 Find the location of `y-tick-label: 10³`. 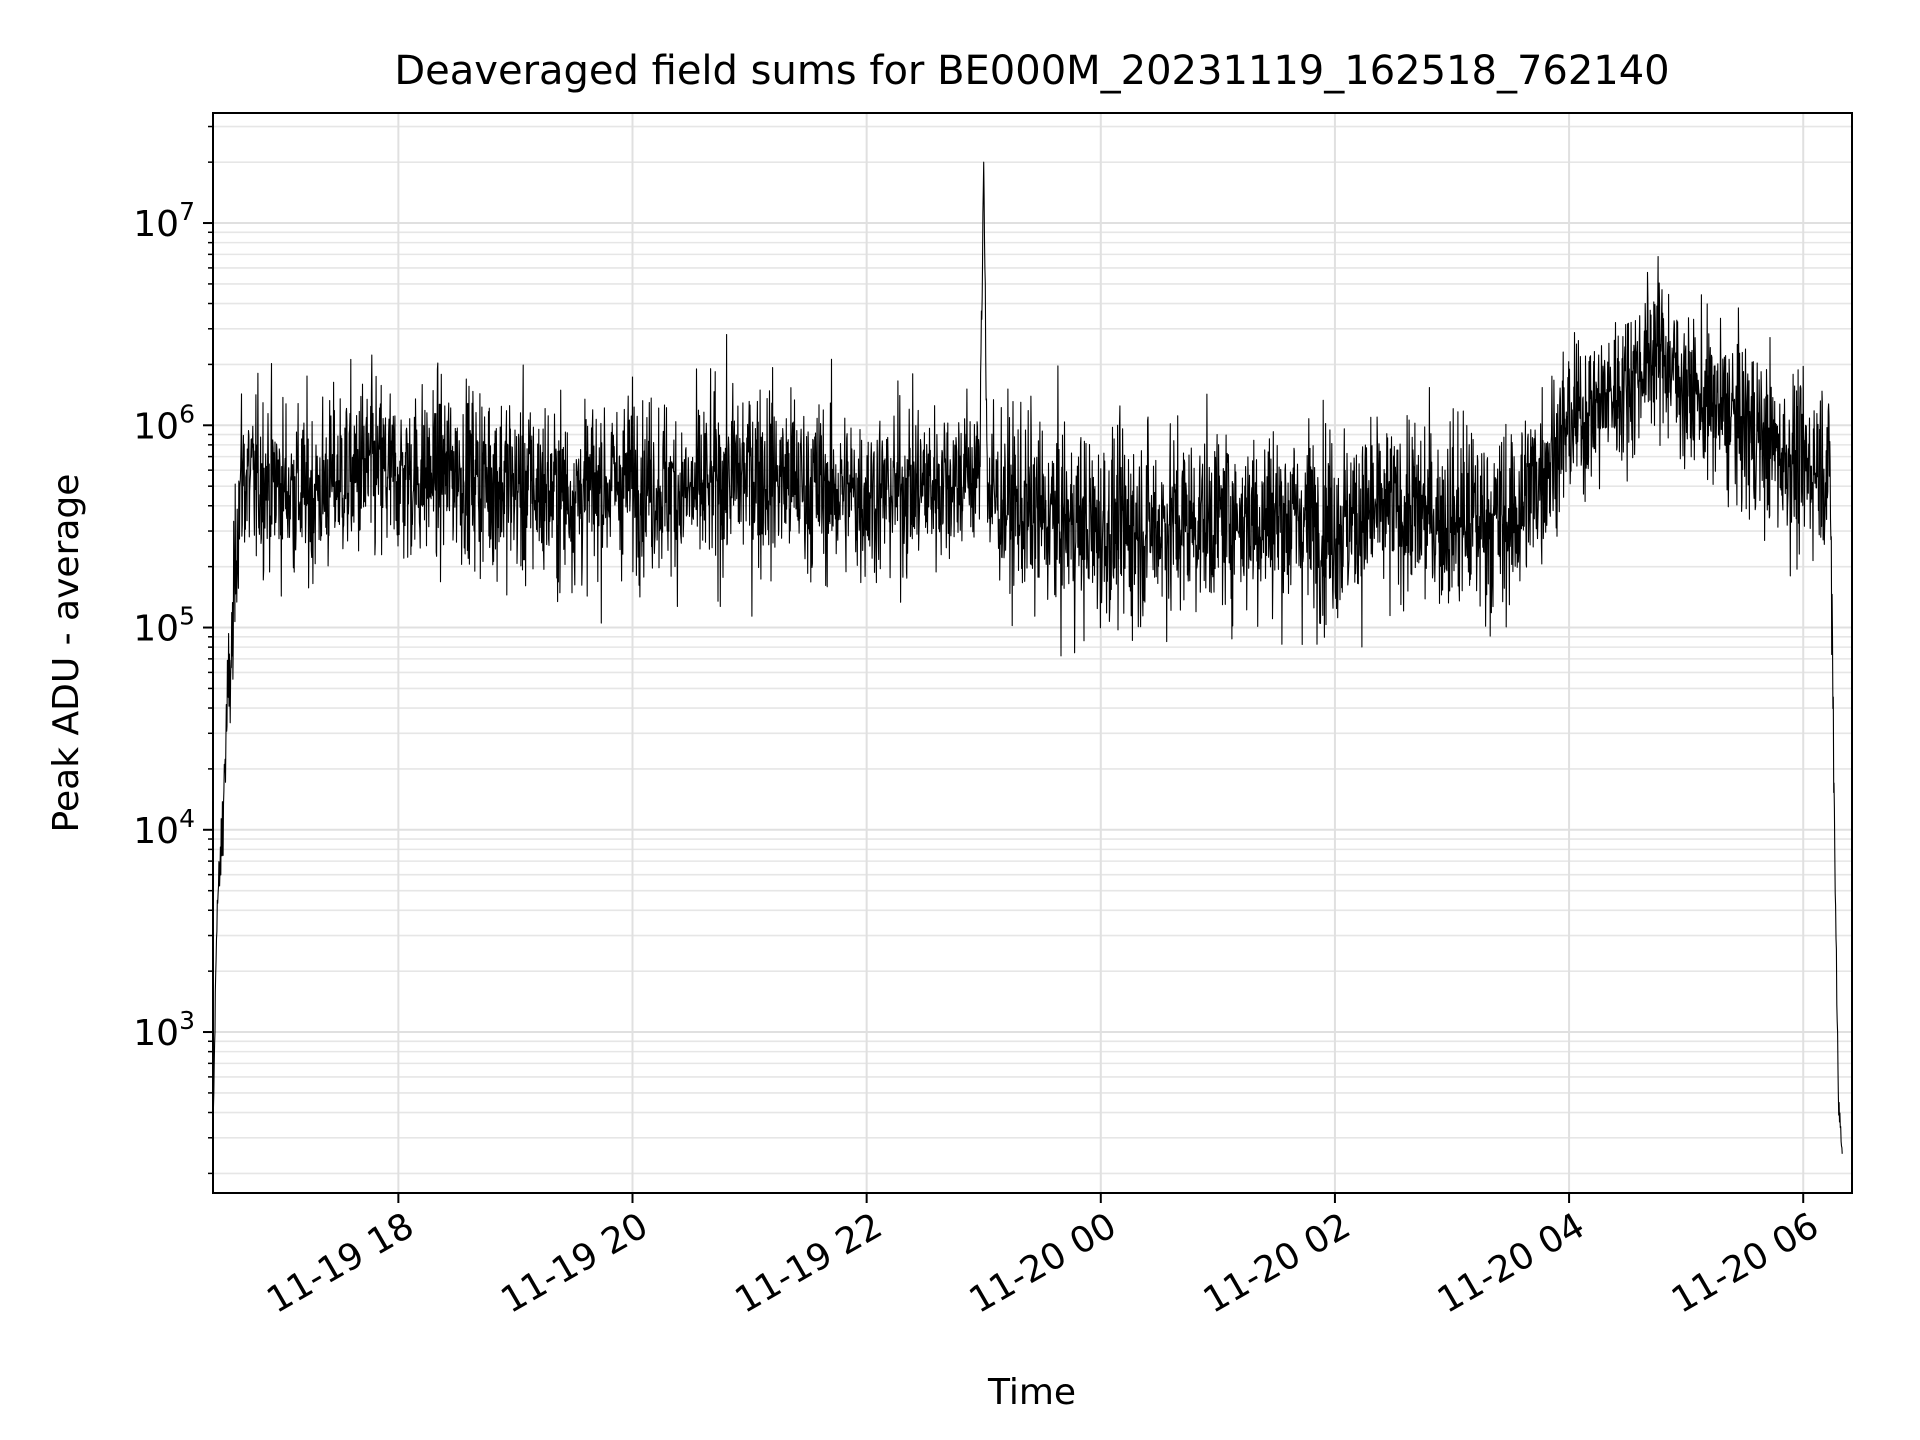

y-tick-label: 10³ is located at coordinates (164, 1030).